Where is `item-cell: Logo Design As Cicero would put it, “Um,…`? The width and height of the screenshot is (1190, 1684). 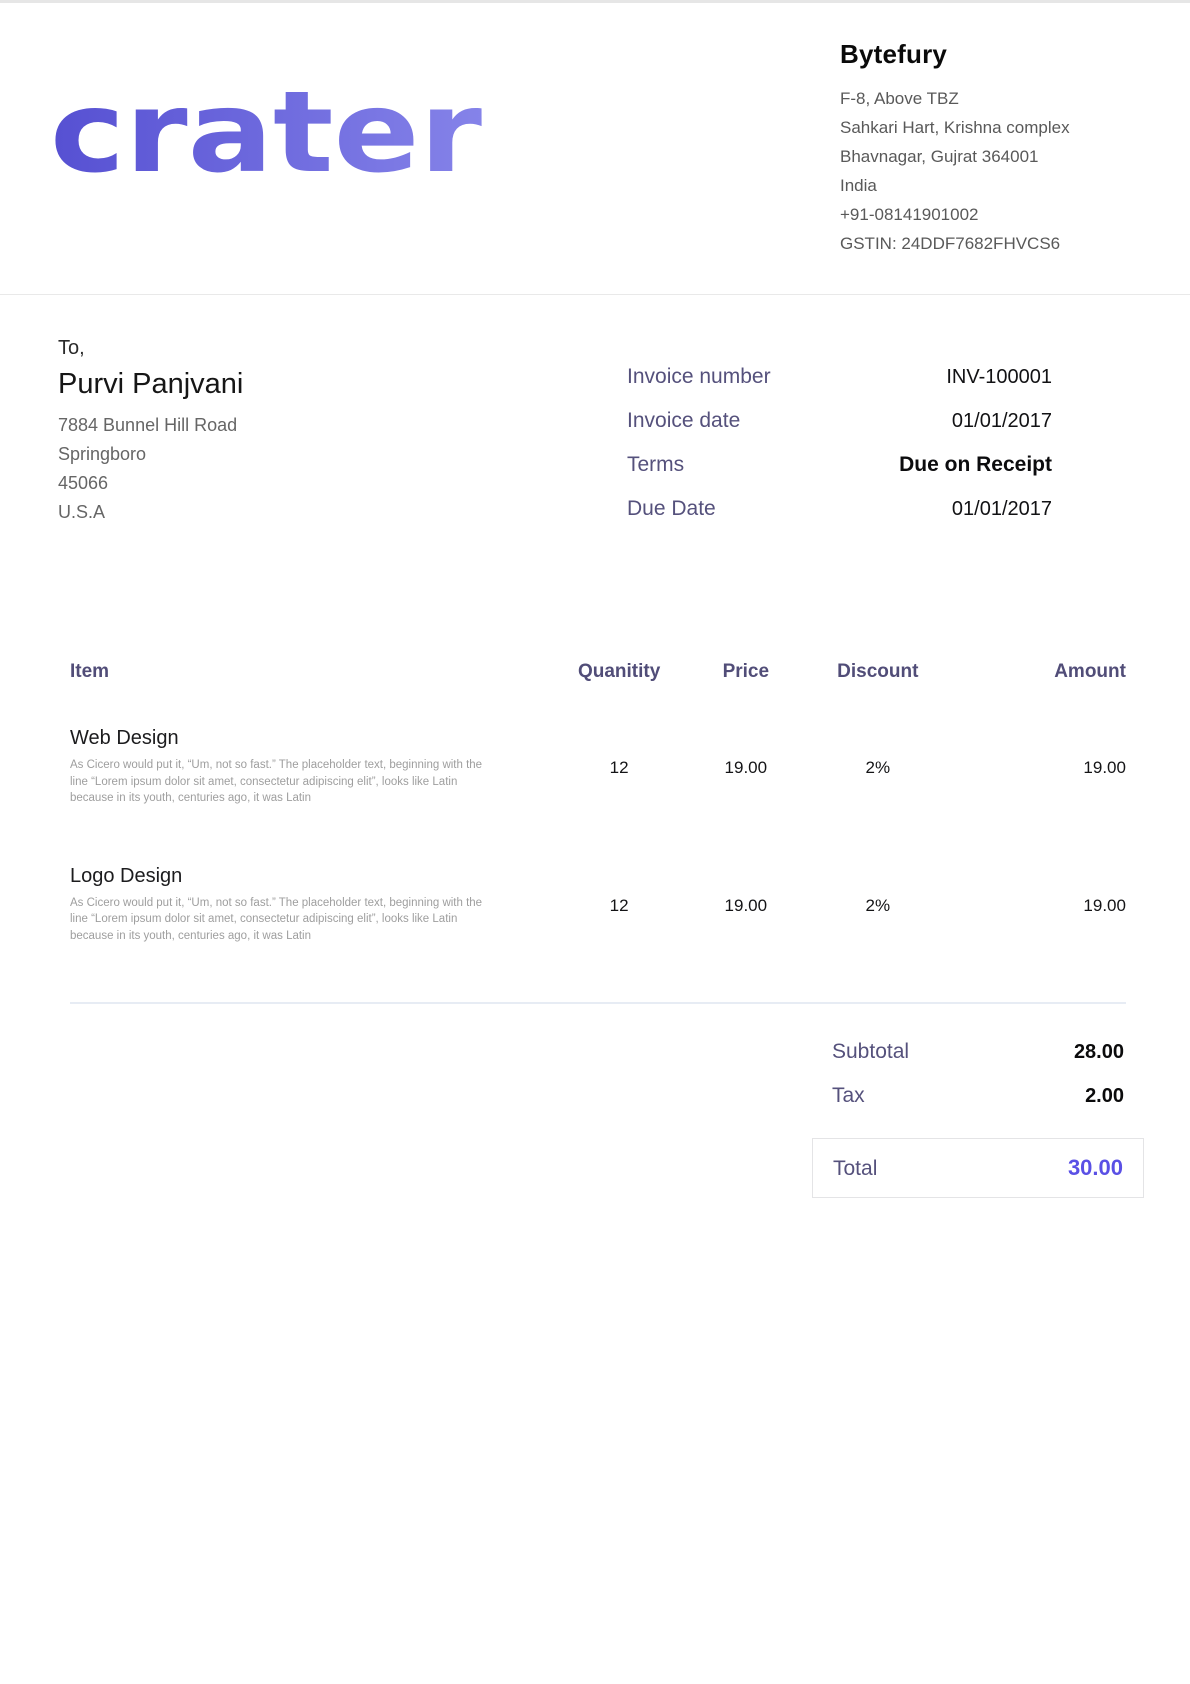 item-cell: Logo Design As Cicero would put it, “Um,… is located at coordinates (313, 905).